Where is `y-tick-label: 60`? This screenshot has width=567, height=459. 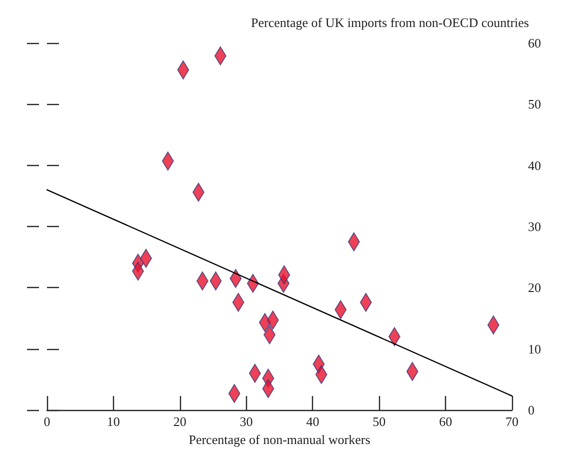 y-tick-label: 60 is located at coordinates (534, 43).